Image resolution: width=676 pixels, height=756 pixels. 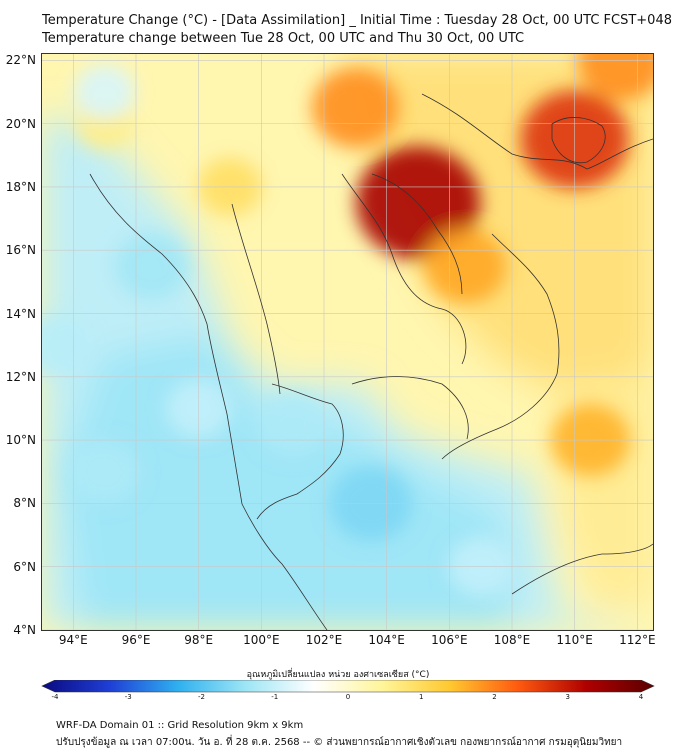 I want to click on lat-tick-label: 22°N, so click(x=20, y=60).